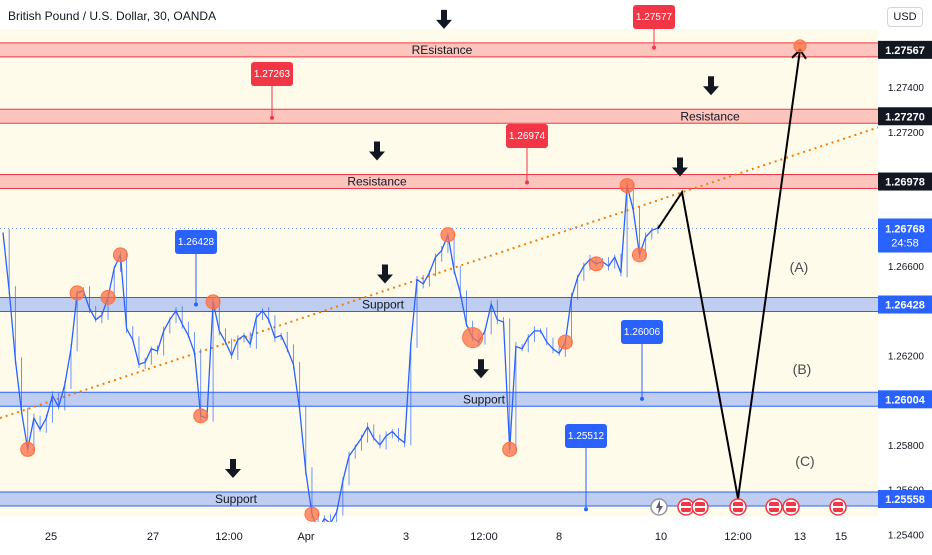 This screenshot has height=555, width=932. I want to click on x-tick-label: 13, so click(800, 537).